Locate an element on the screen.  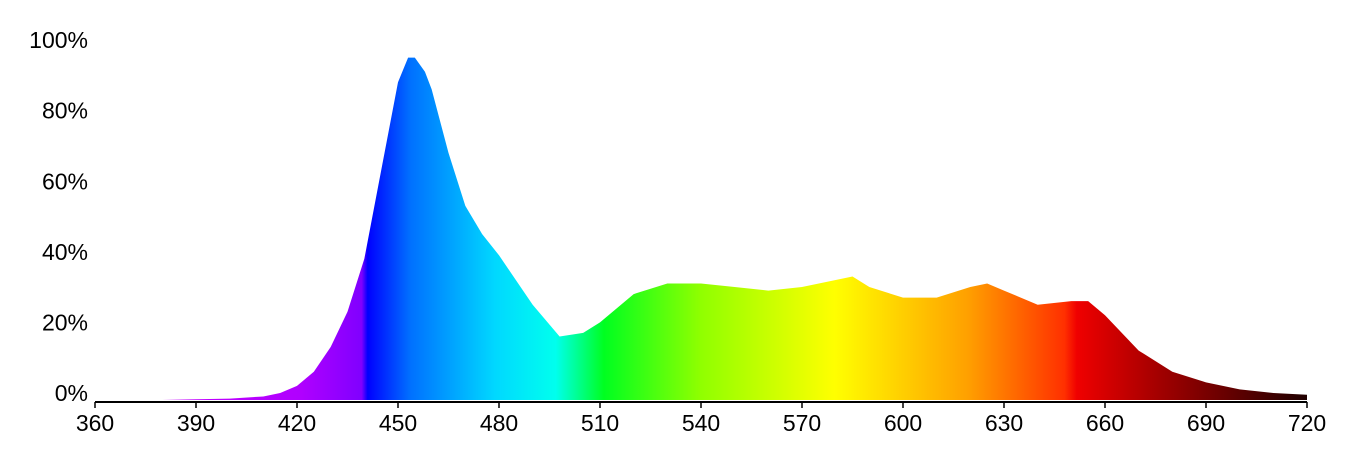
x-tick-label: 600 is located at coordinates (903, 423).